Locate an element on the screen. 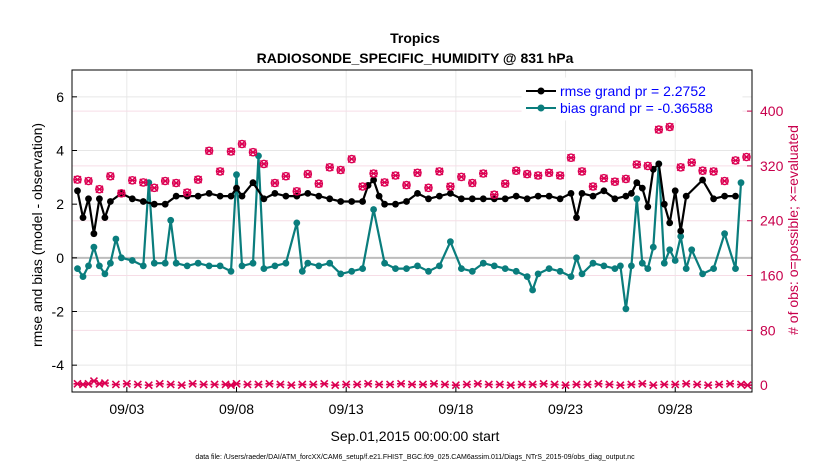  x-tick-label: 09/18 is located at coordinates (455, 409).